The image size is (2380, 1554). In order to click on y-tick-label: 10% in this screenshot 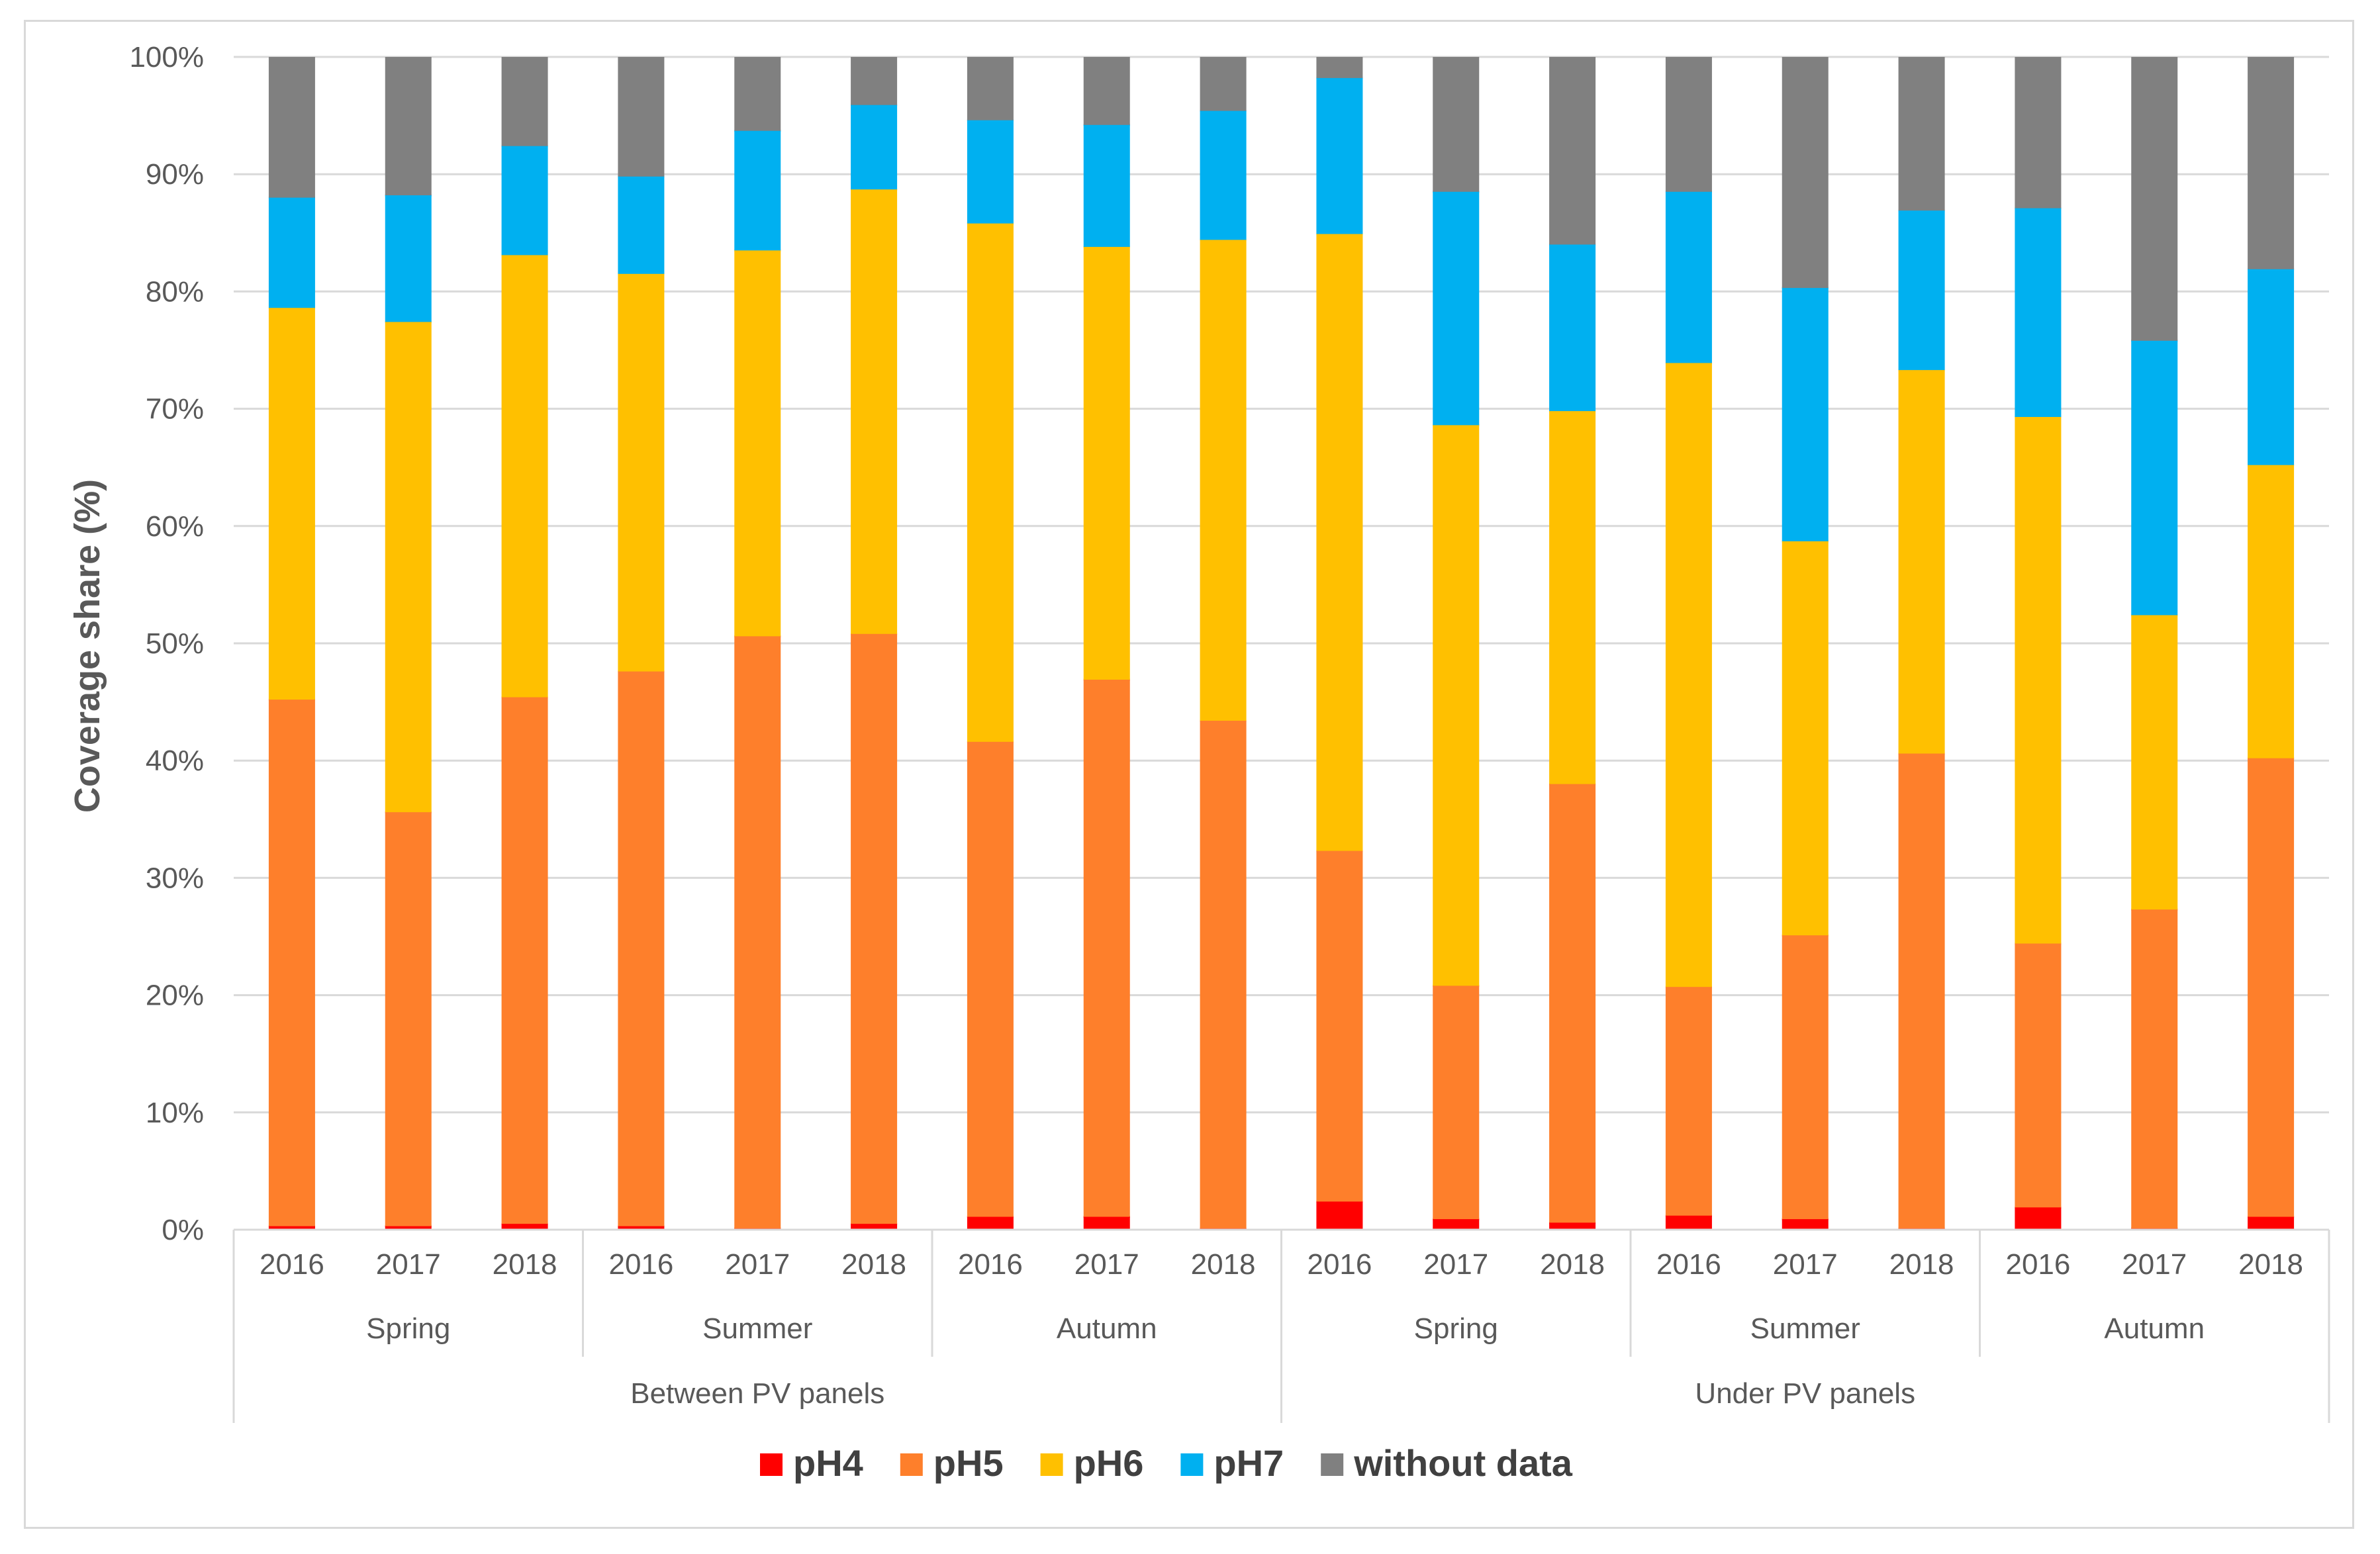, I will do `click(175, 1113)`.